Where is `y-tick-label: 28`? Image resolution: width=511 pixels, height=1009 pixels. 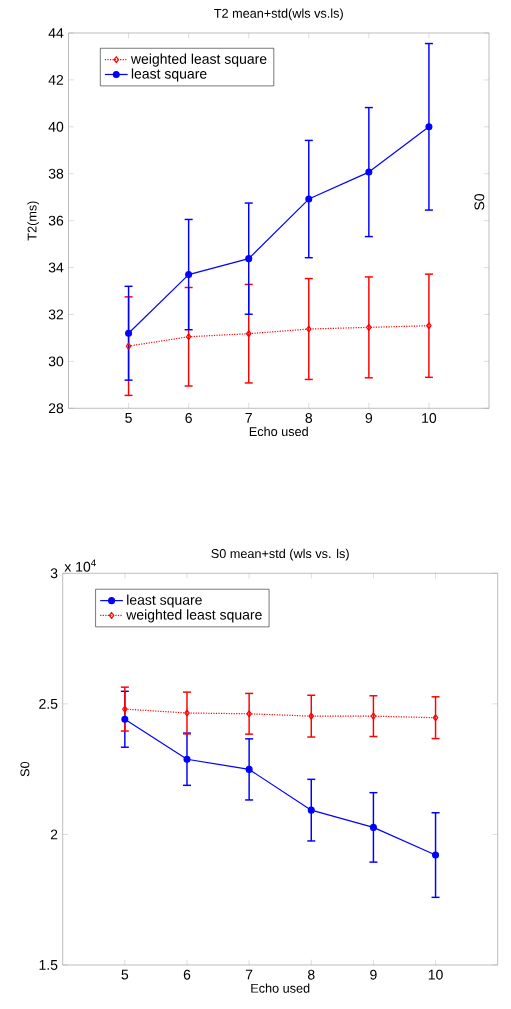
y-tick-label: 28 is located at coordinates (56, 408).